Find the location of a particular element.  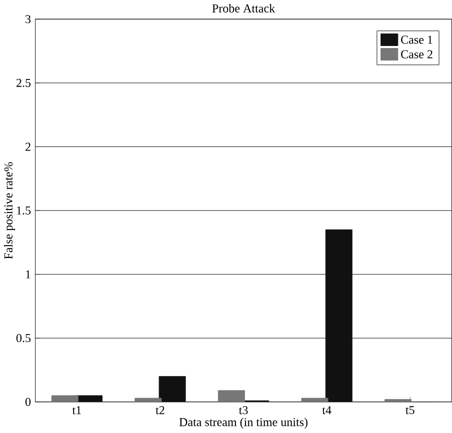

x-tick-label: t3 is located at coordinates (243, 410).